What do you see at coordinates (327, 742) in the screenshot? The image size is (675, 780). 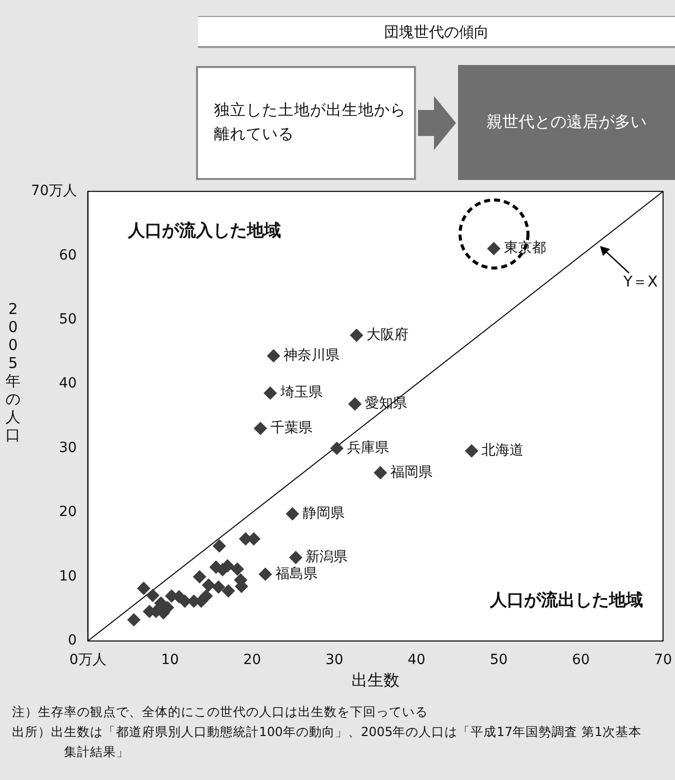 I see `text: 出所）出生数は「都道府県別人口動態統計100年の動向」、2005年の人口は「平成17年国勢調査 第1次基本集計結果」` at bounding box center [327, 742].